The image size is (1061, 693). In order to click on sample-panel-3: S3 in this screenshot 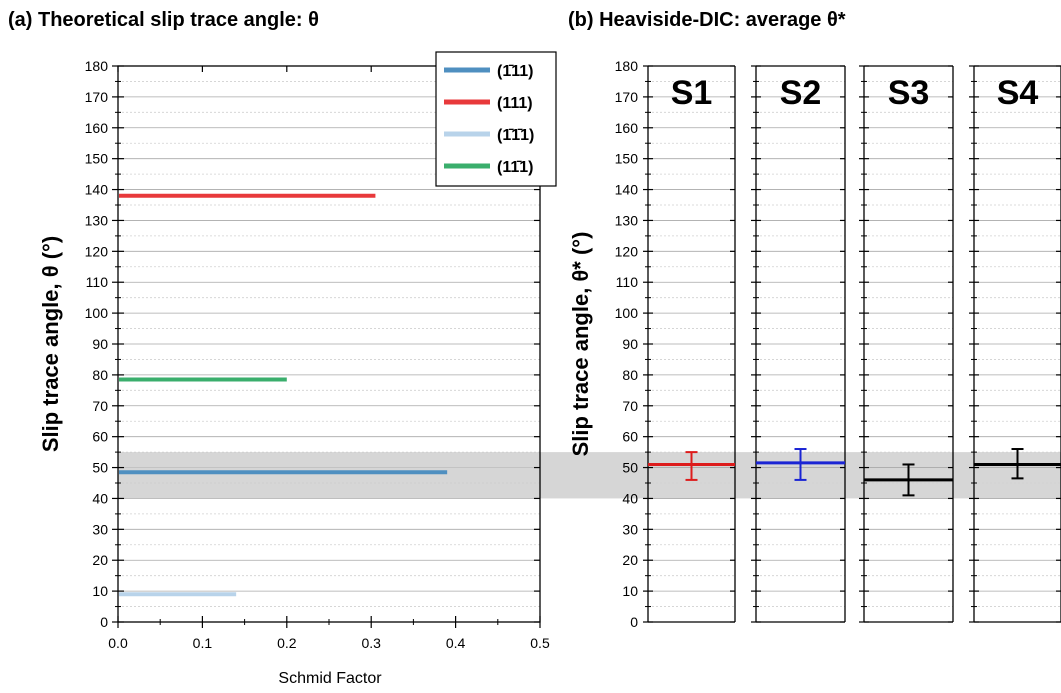, I will do `click(906, 344)`.